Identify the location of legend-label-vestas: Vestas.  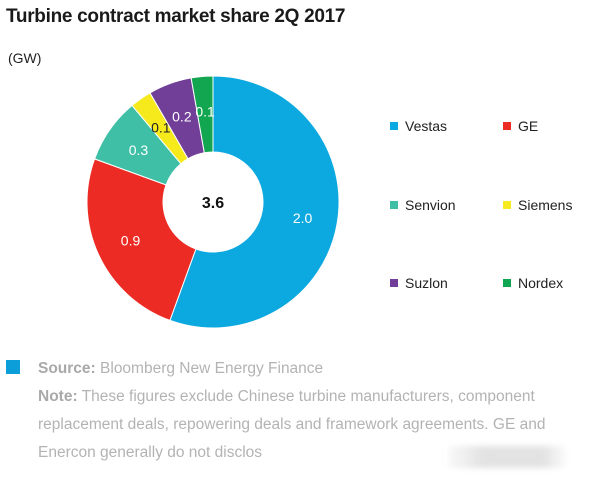
(426, 126).